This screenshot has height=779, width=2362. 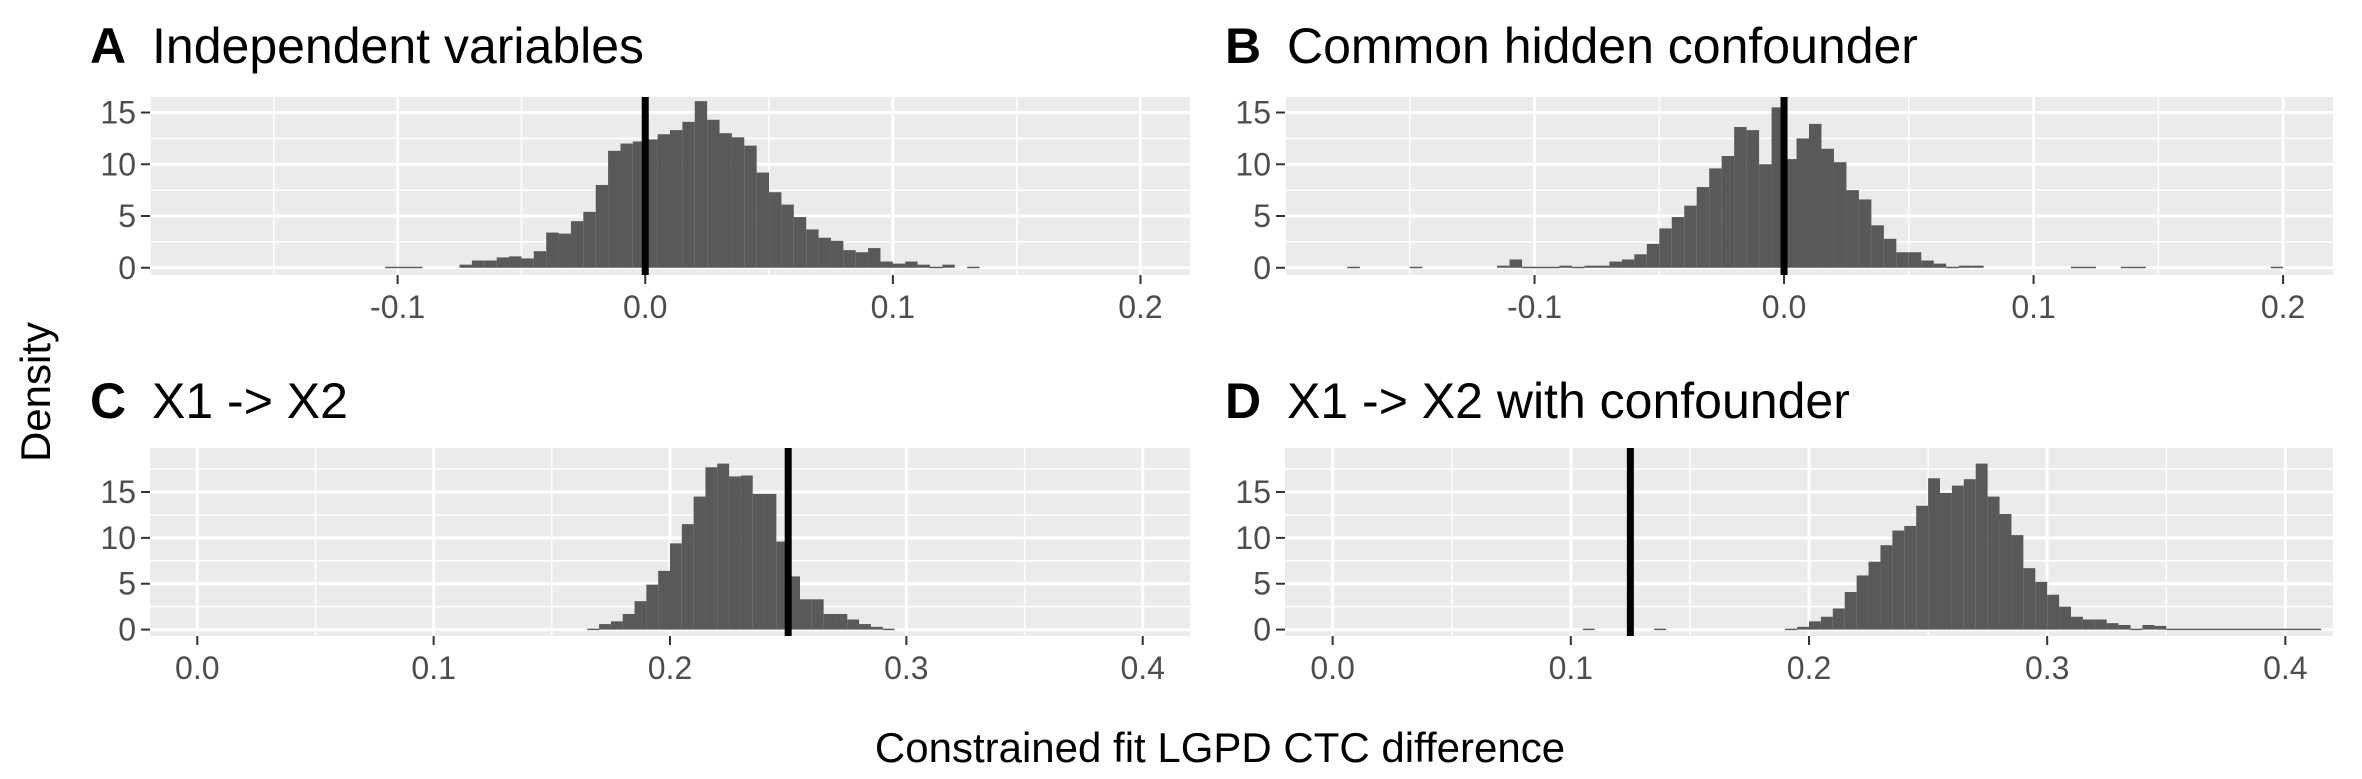 What do you see at coordinates (35, 392) in the screenshot?
I see `y-axis-title: Density` at bounding box center [35, 392].